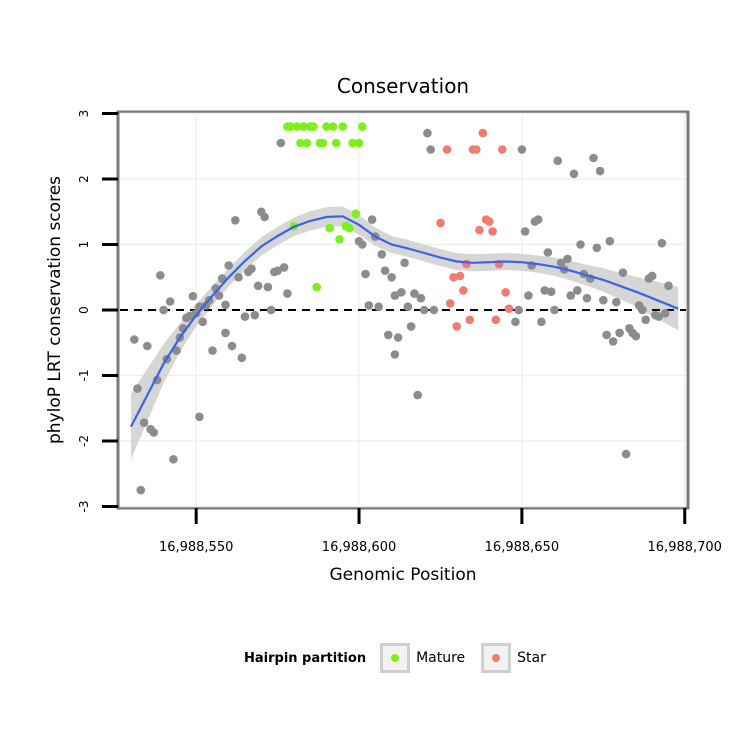  Describe the element at coordinates (402, 575) in the screenshot. I see `x-axis-label: Genomic Position` at that location.